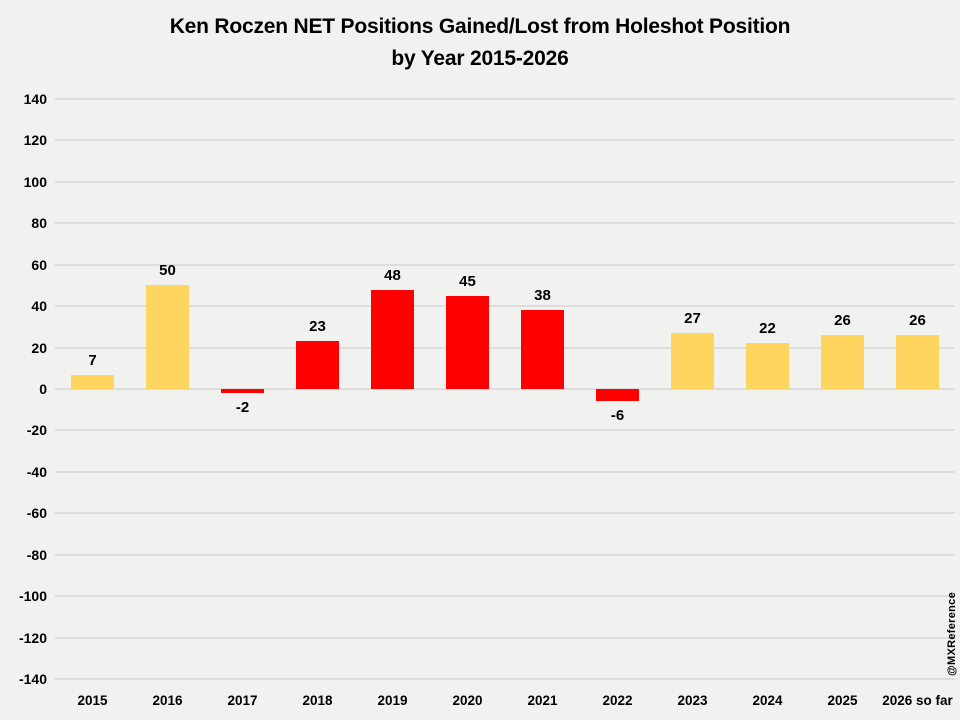 The width and height of the screenshot is (960, 720). I want to click on y-tick--80: -80, so click(36, 554).